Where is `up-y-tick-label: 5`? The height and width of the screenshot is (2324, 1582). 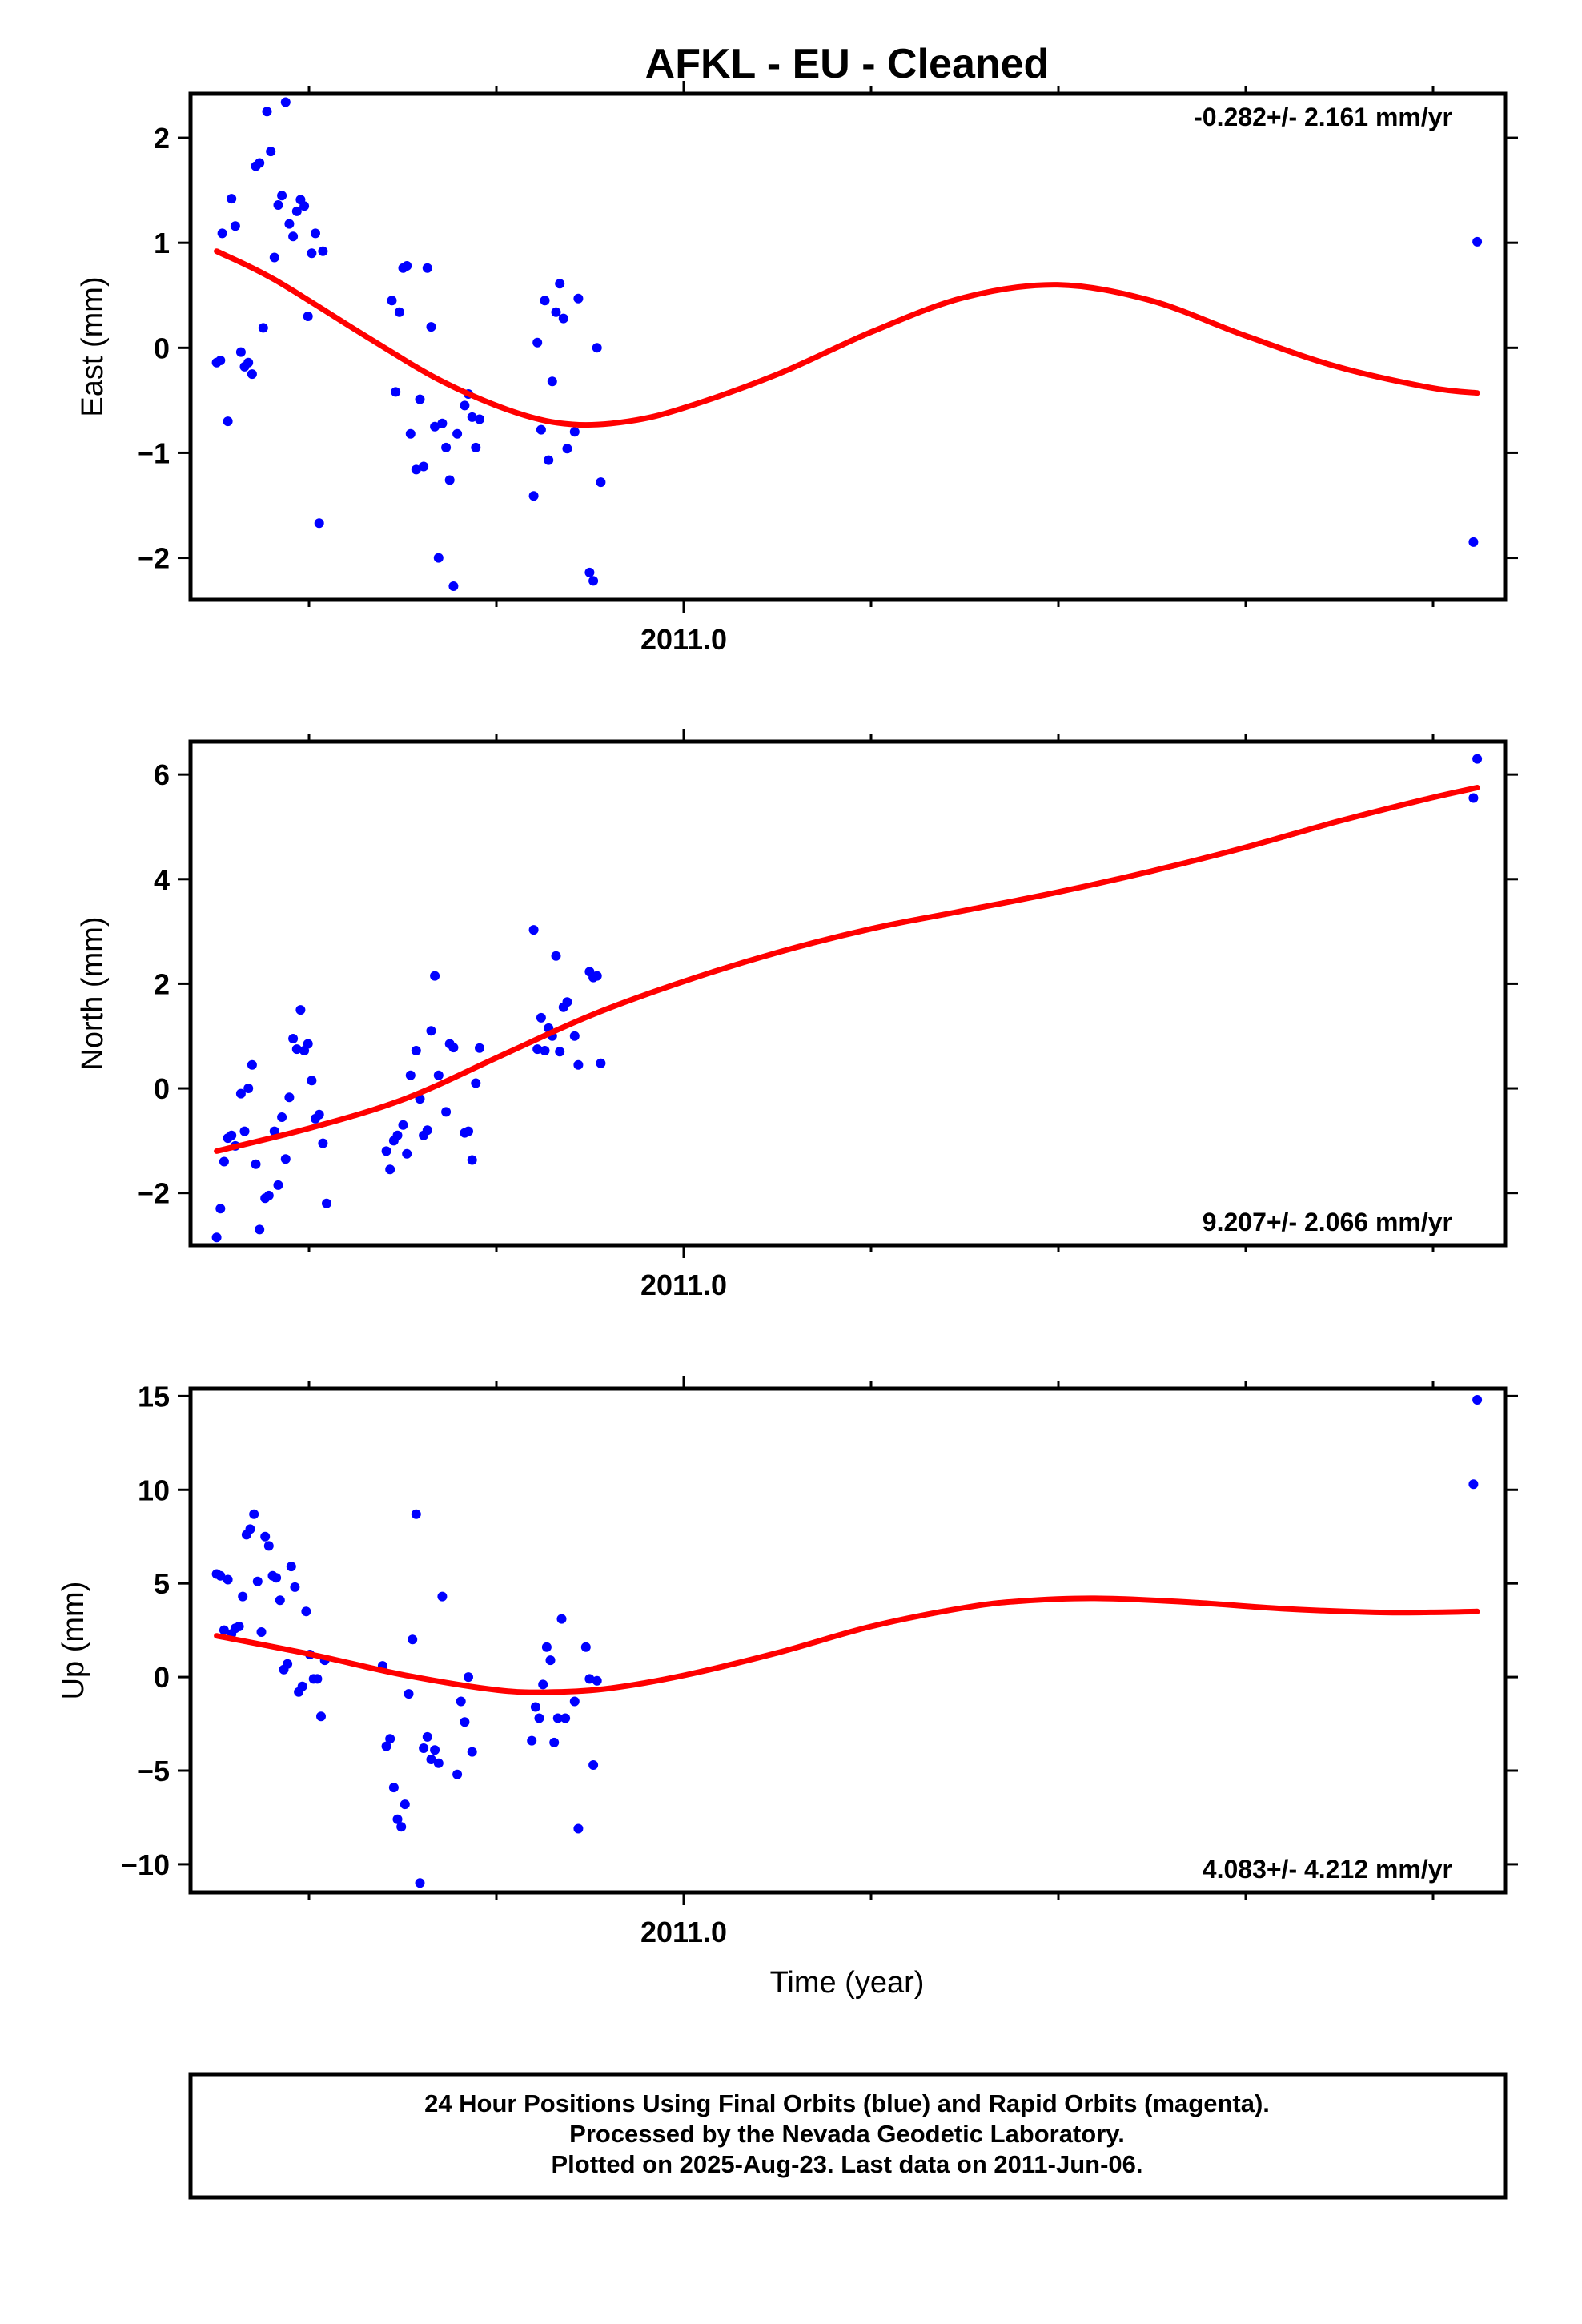 up-y-tick-label: 5 is located at coordinates (162, 1583).